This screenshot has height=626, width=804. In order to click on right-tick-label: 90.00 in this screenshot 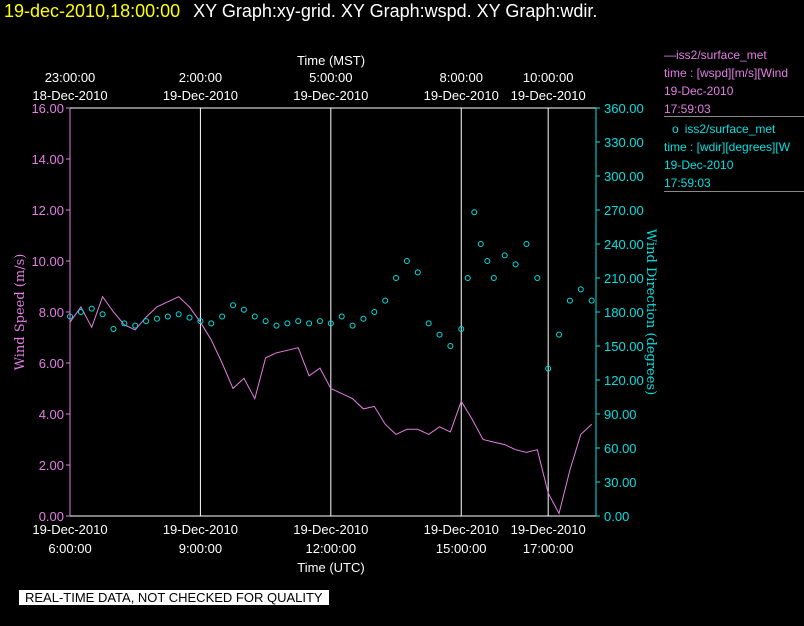, I will do `click(620, 414)`.